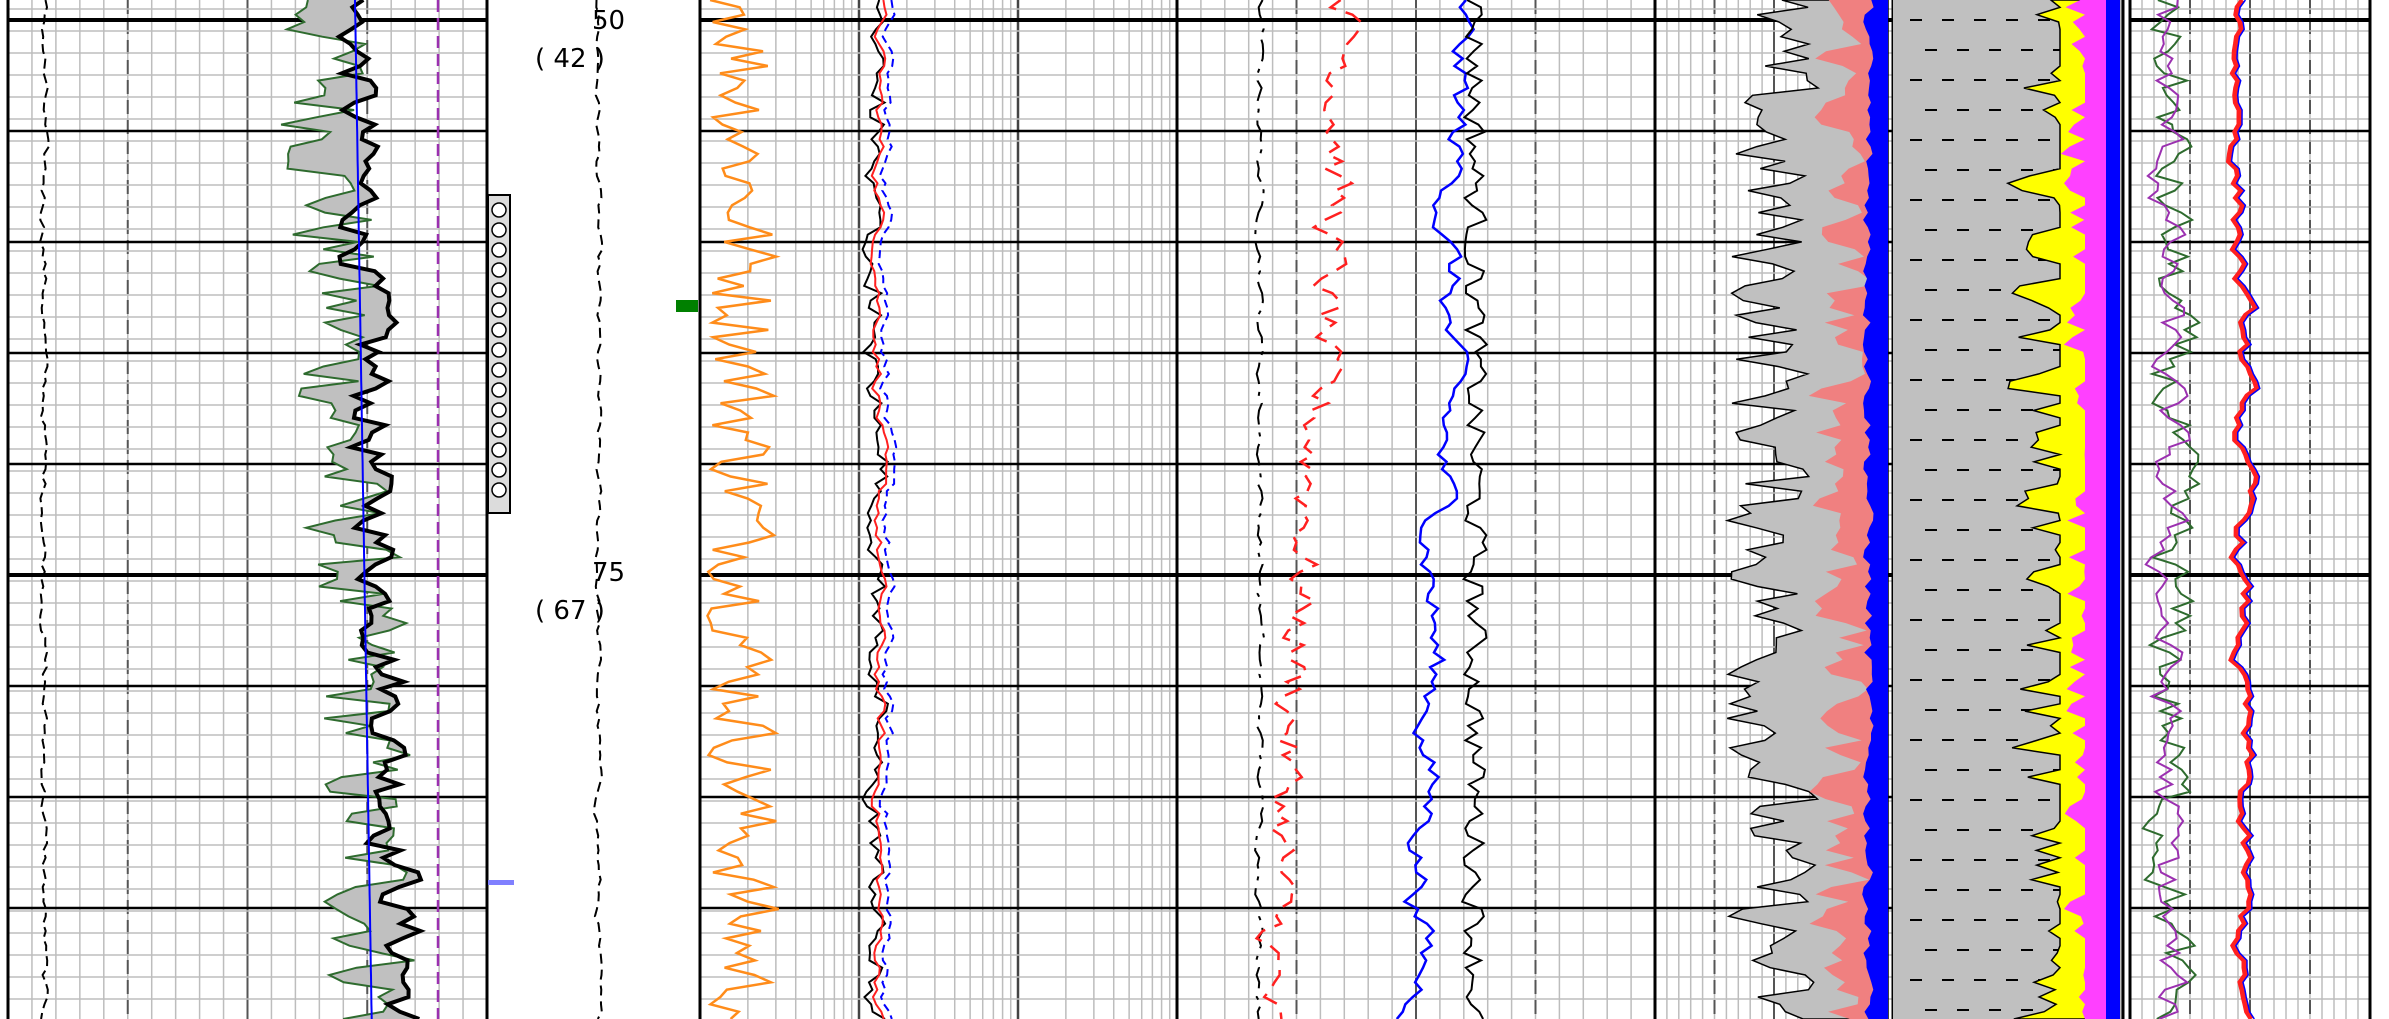  Describe the element at coordinates (687, 306) in the screenshot. I see `green-depth-marker` at that location.